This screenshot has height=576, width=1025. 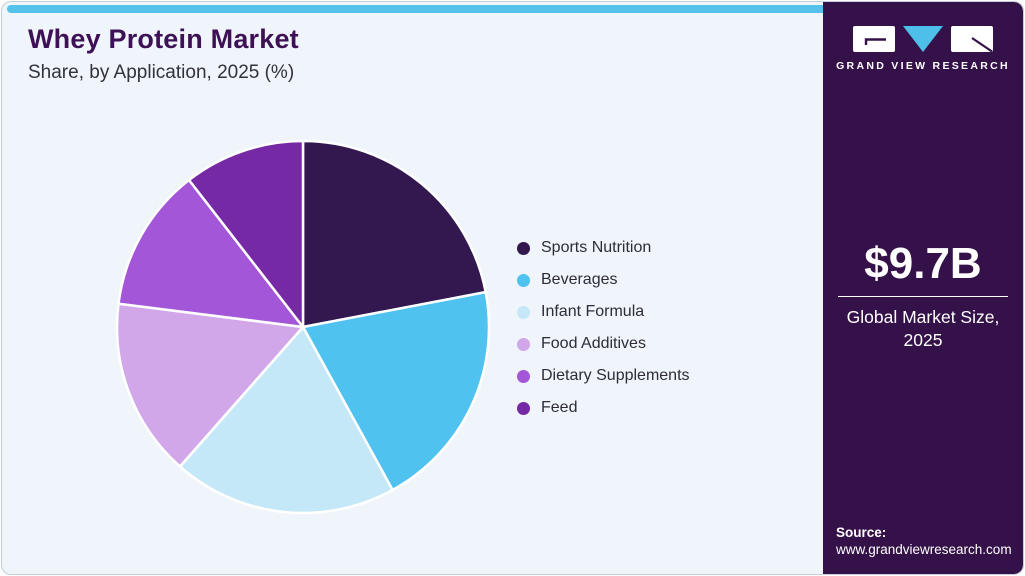 I want to click on source-block: Source: www.grandviewresearch.com, so click(x=924, y=541).